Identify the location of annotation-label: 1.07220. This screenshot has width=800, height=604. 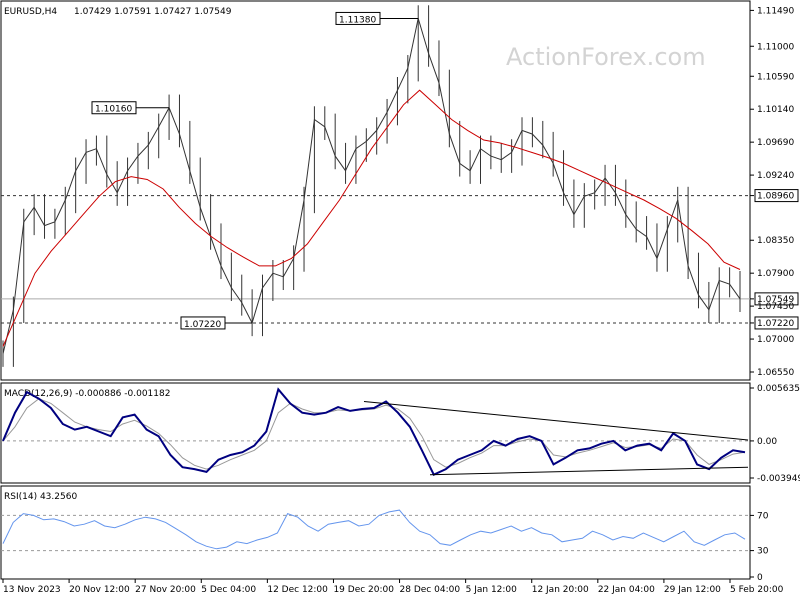
(202, 325).